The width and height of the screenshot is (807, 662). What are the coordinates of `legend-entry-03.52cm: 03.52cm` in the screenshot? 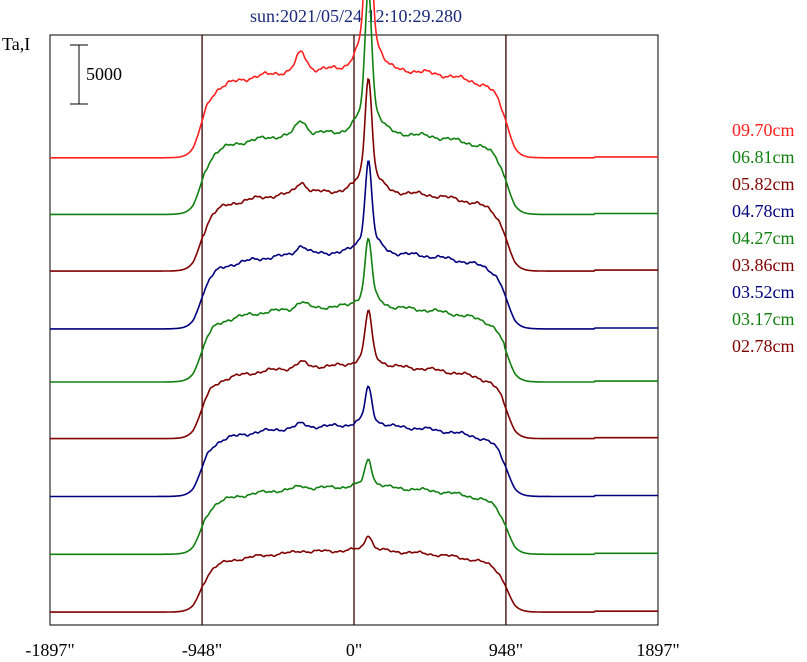 It's located at (763, 292).